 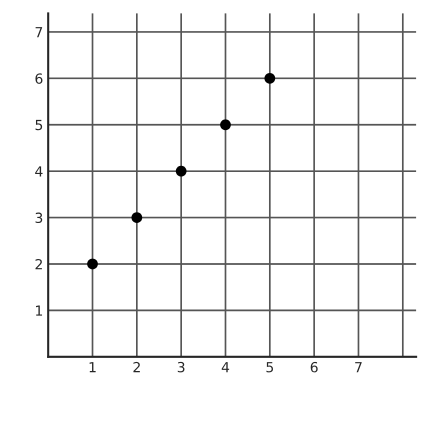 I want to click on y-tick-label: 7, so click(x=39, y=32).